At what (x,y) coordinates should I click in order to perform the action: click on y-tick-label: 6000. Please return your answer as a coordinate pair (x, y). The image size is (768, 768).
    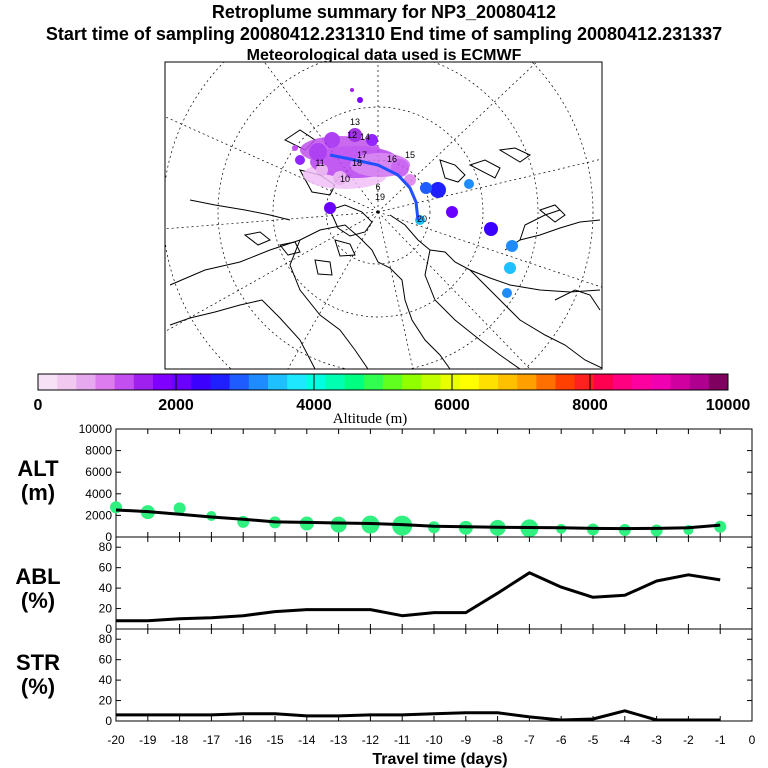
    Looking at the image, I should click on (98, 472).